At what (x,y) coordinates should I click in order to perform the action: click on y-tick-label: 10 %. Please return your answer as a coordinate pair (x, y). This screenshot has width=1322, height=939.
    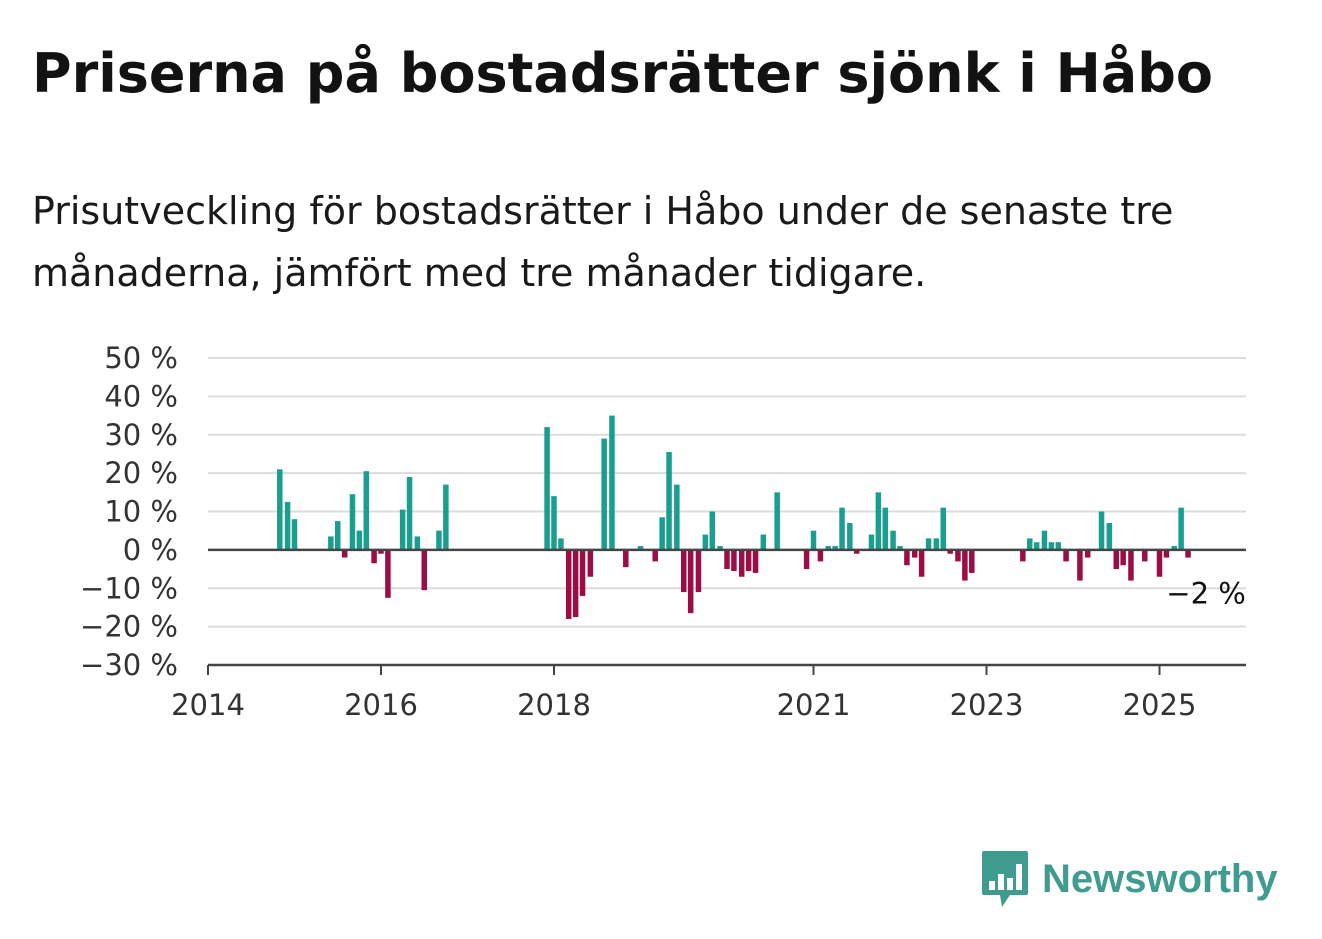
    Looking at the image, I should click on (141, 512).